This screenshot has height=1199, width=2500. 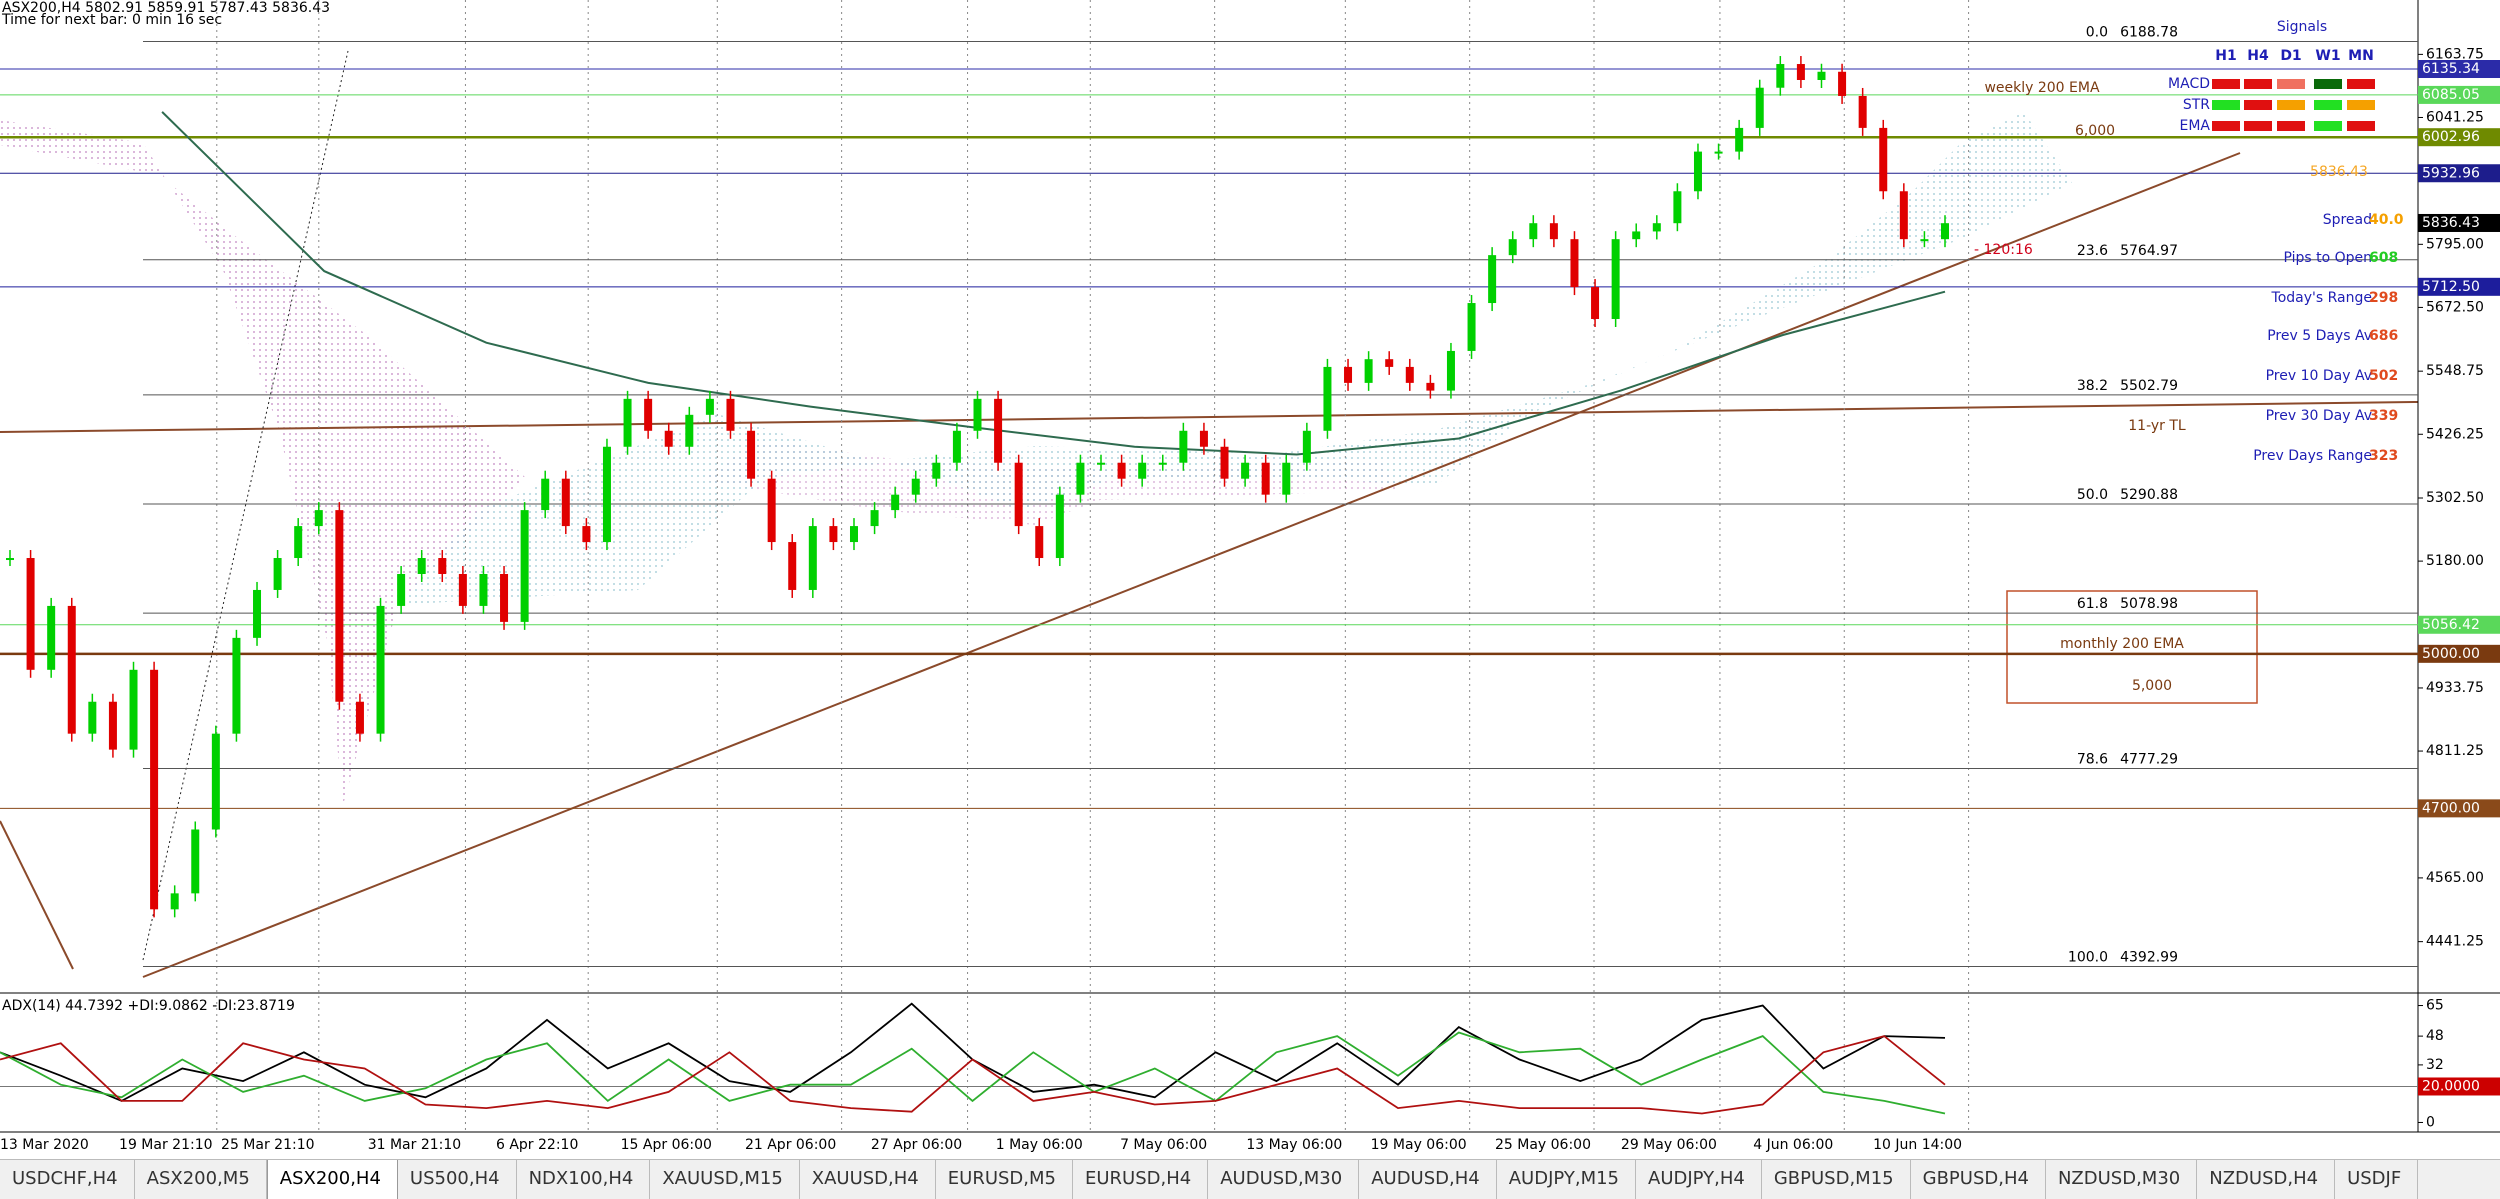 What do you see at coordinates (2189, 84) in the screenshot?
I see `signal-row-label: MACD` at bounding box center [2189, 84].